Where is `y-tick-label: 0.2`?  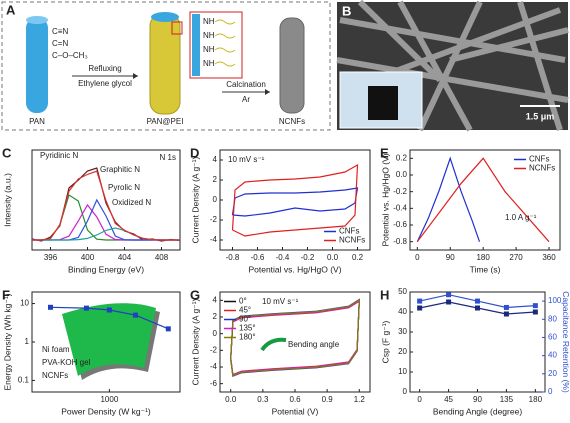
y-tick-label: 0.2 is located at coordinates (402, 157).